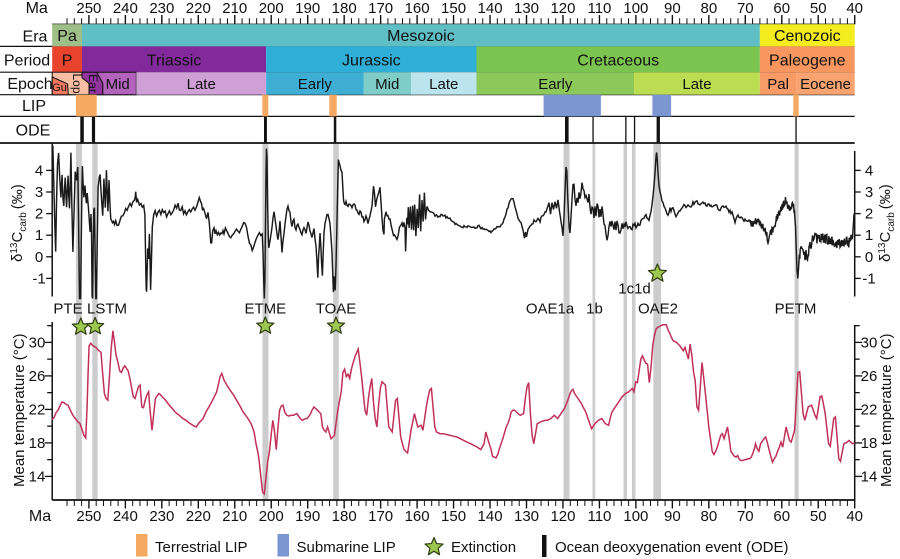  Describe the element at coordinates (67, 309) in the screenshot. I see `svg-text: PTE` at that location.